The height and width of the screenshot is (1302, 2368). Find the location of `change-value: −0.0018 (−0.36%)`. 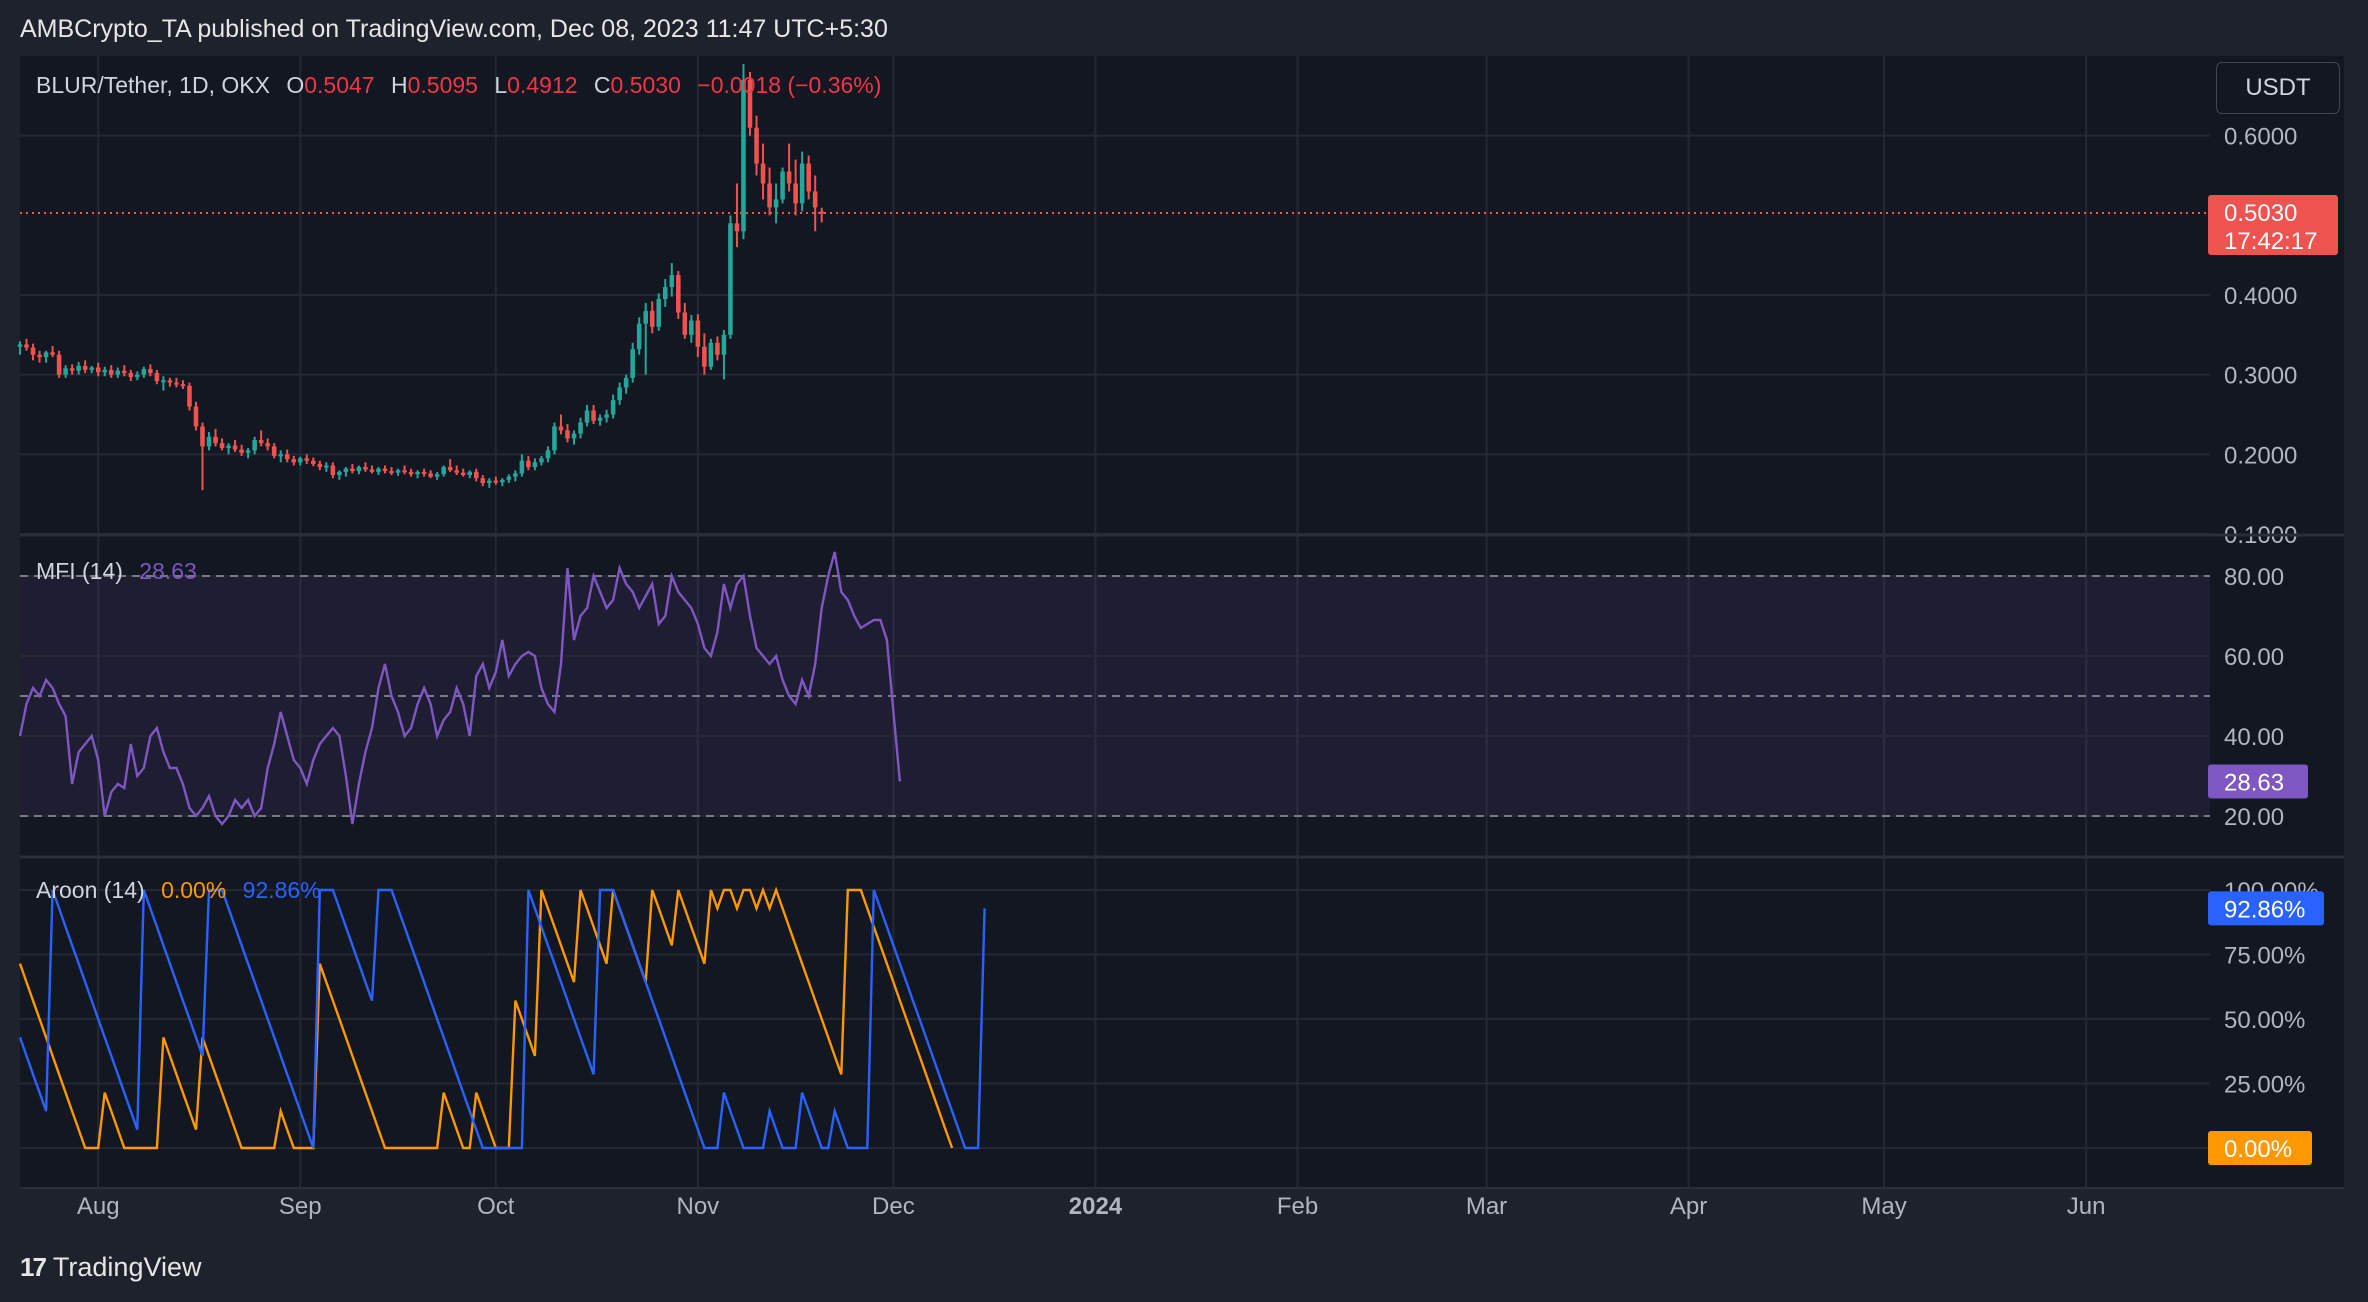

change-value: −0.0018 (−0.36%) is located at coordinates (789, 85).